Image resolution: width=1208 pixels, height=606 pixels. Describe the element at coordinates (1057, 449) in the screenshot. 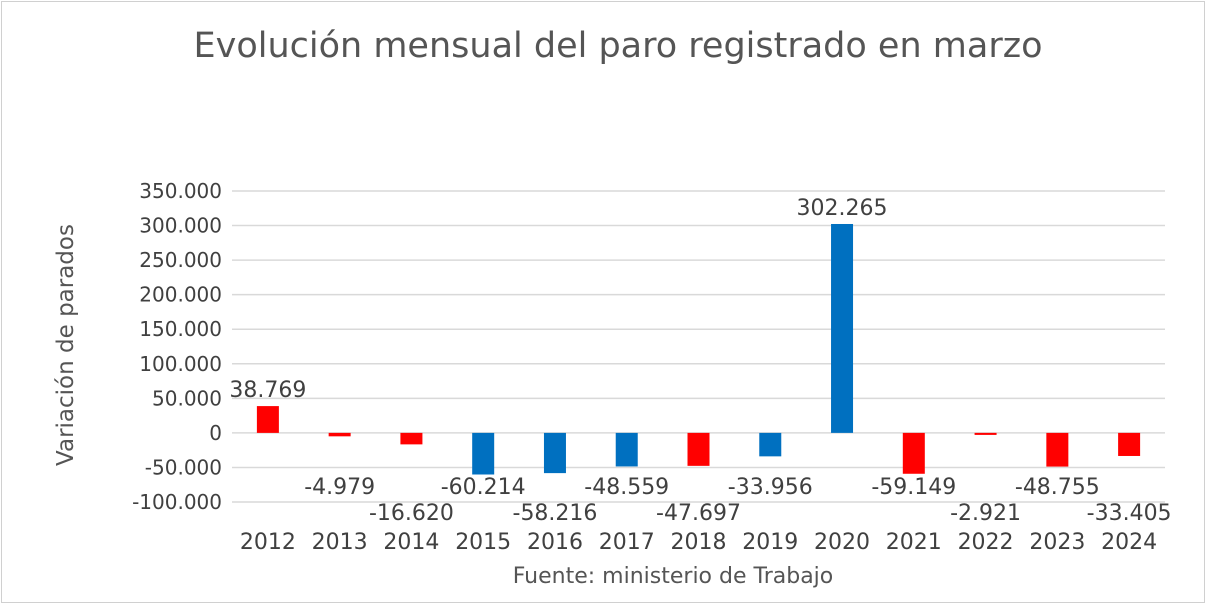

I see `bar-2023` at that location.